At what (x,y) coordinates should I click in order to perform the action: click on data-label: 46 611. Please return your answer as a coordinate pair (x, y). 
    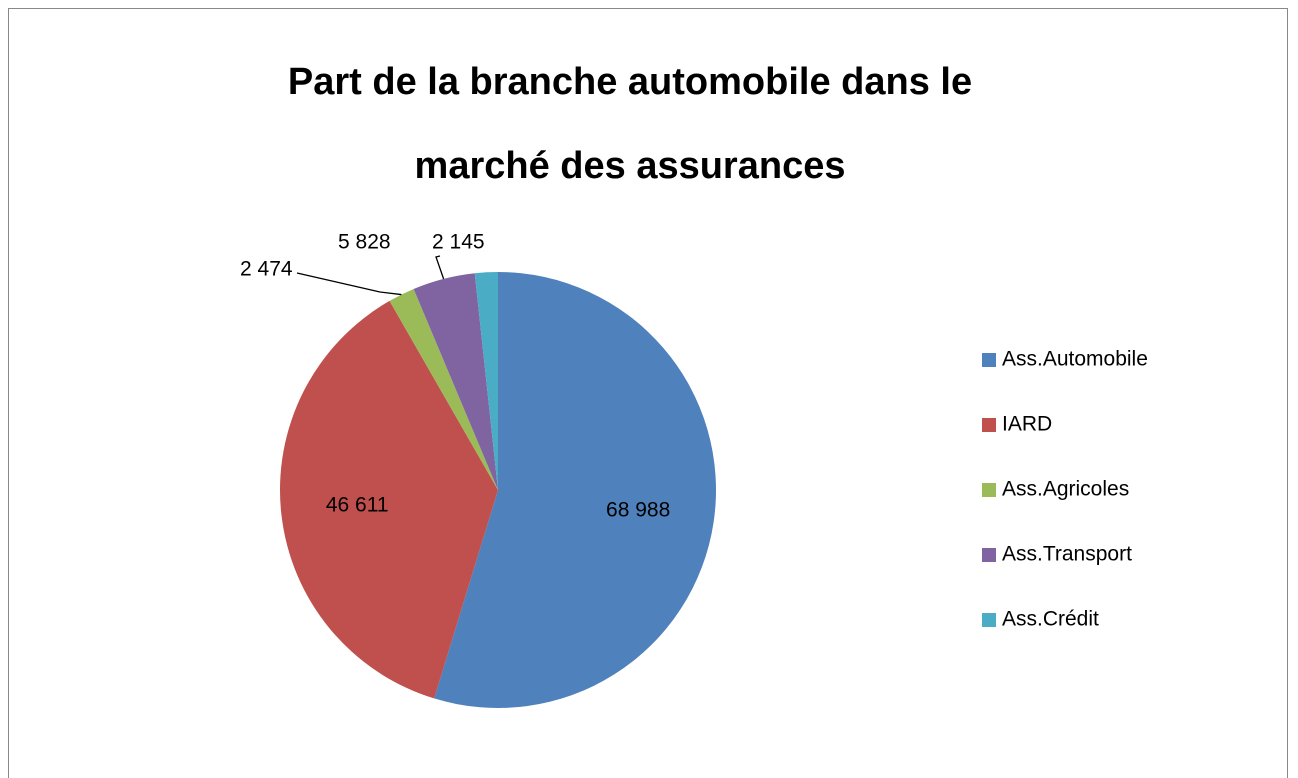
    Looking at the image, I should click on (357, 504).